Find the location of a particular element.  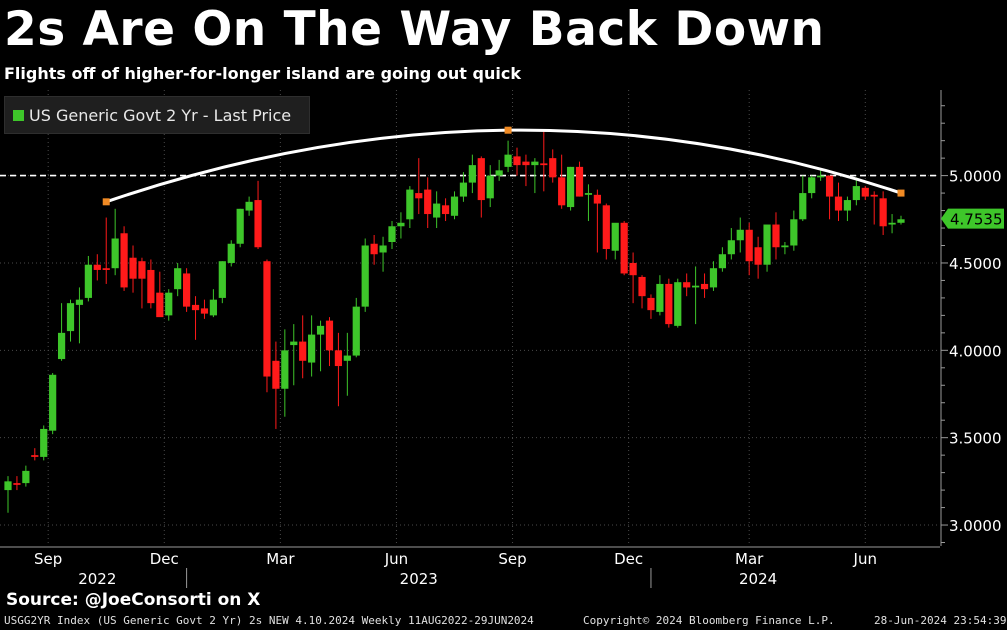

y-tick-label: 4.0000 is located at coordinates (975, 351).